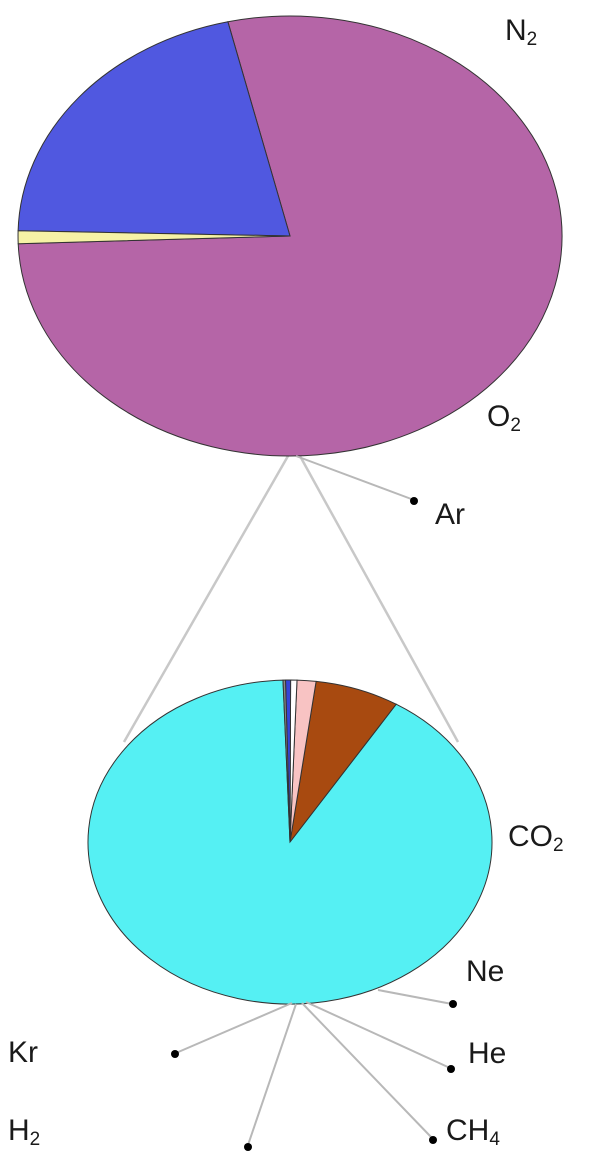  Describe the element at coordinates (154, 237) in the screenshot. I see `slice-ar` at that location.